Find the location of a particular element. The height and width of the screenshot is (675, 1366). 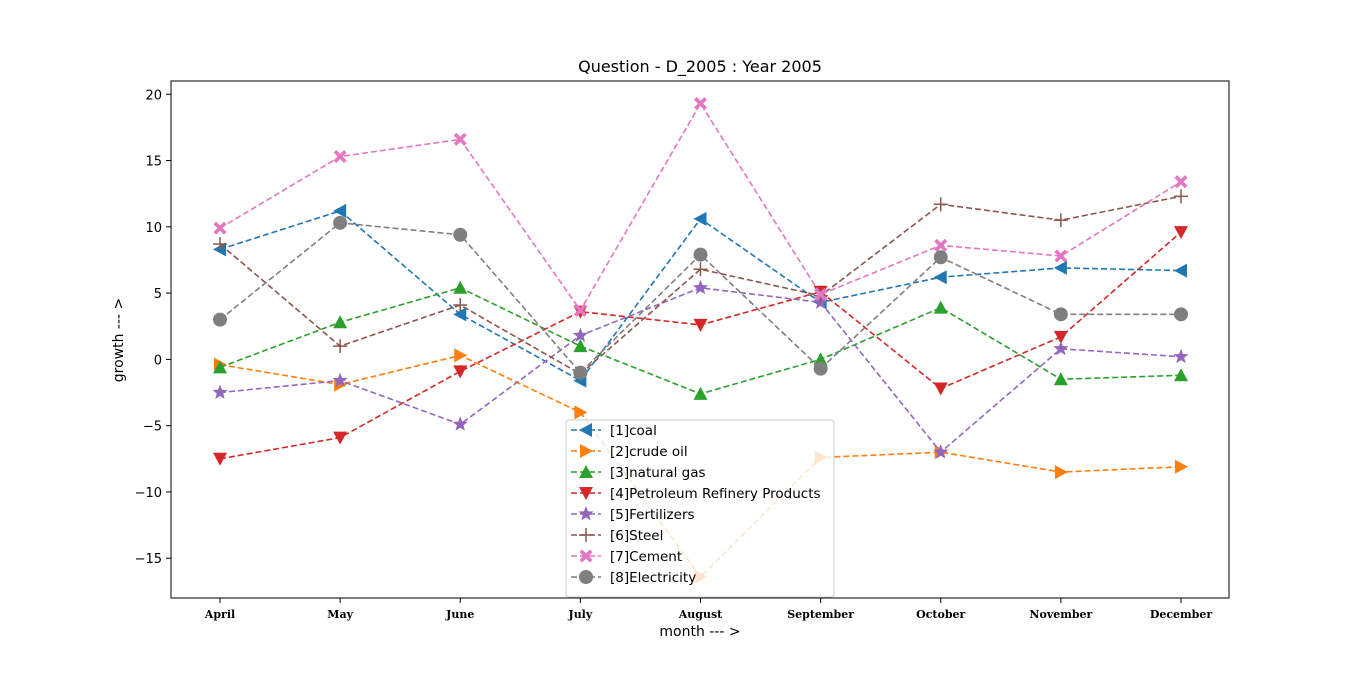

x-tick-label: April is located at coordinates (219, 614).